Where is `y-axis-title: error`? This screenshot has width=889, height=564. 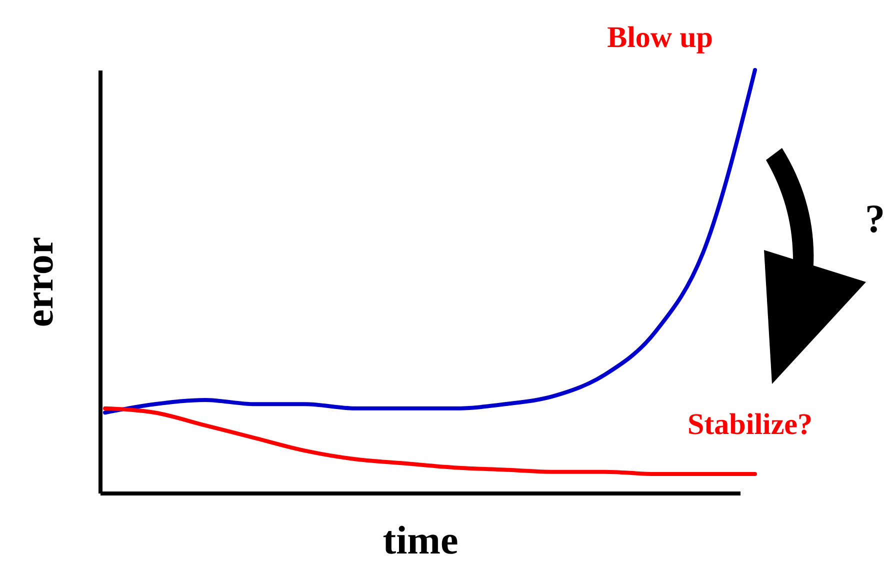 y-axis-title: error is located at coordinates (39, 282).